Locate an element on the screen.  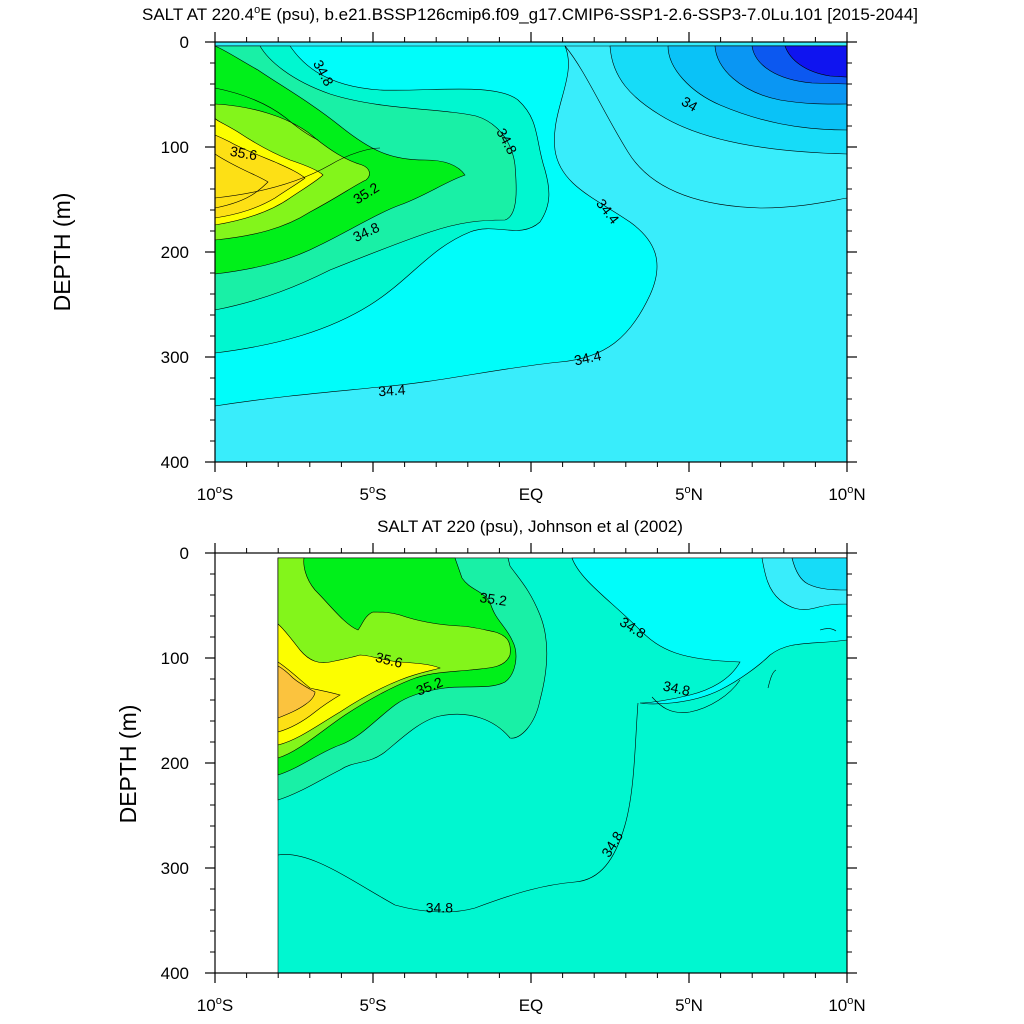
top-y-axis-label: DEPTH (m) is located at coordinates (62, 252).